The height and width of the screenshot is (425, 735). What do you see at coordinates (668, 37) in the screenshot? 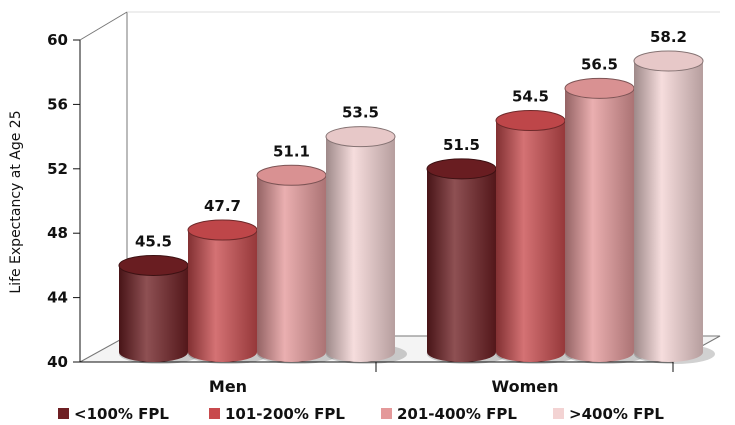
I see `data-label: 58.2` at bounding box center [668, 37].